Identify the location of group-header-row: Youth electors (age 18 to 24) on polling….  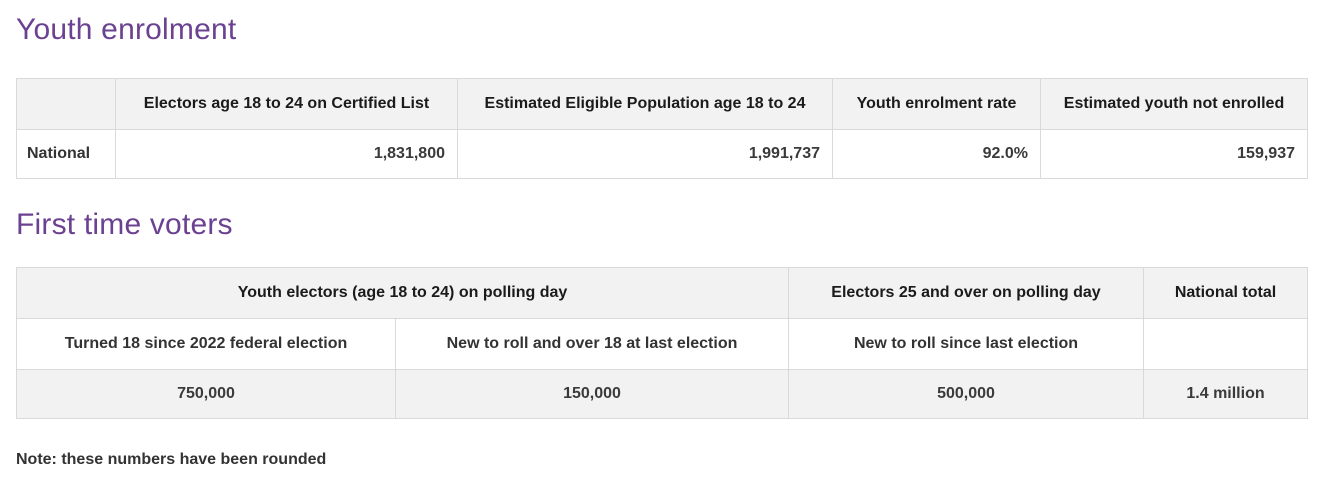
(662, 293).